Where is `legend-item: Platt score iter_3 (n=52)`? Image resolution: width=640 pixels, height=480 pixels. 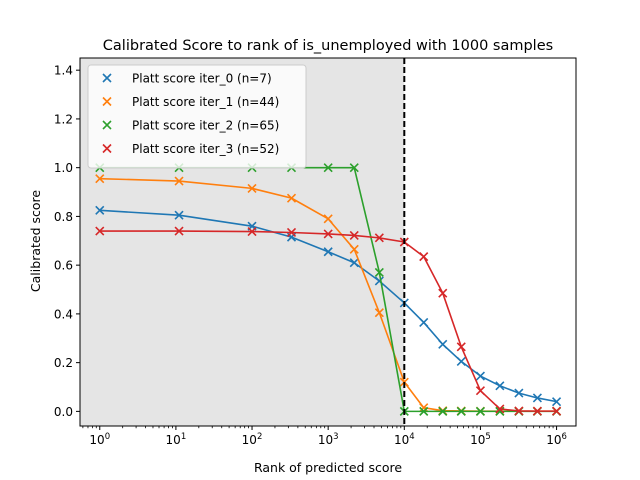
legend-item: Platt score iter_3 (n=52) is located at coordinates (190, 149).